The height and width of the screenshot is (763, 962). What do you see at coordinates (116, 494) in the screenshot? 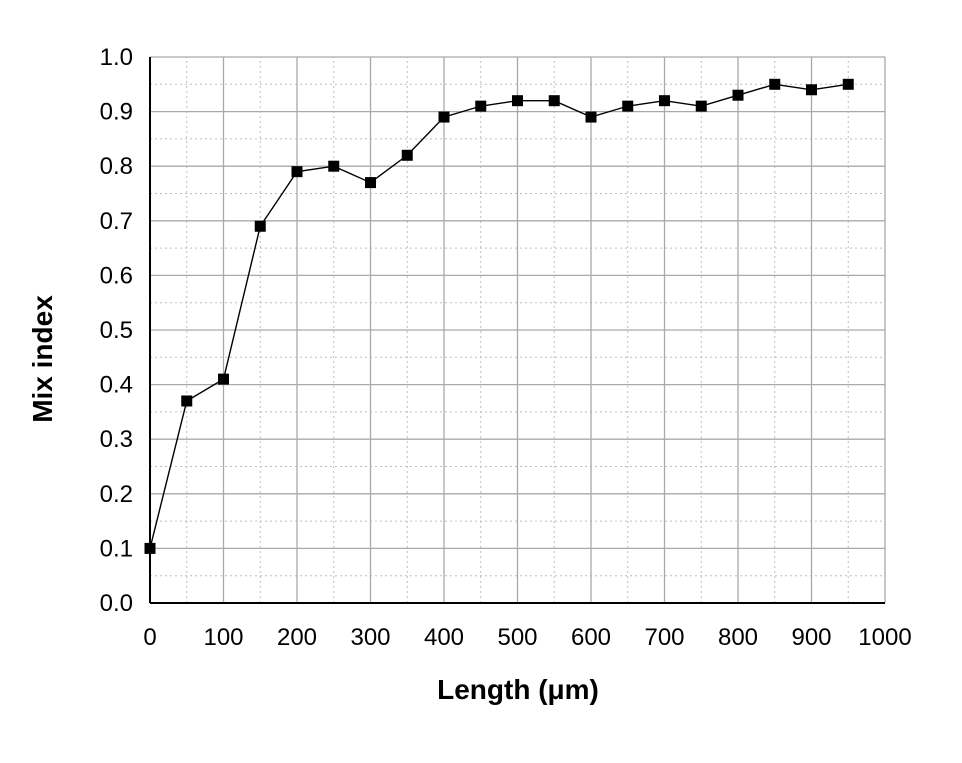
I see `y-tick-label: 0.2` at bounding box center [116, 494].